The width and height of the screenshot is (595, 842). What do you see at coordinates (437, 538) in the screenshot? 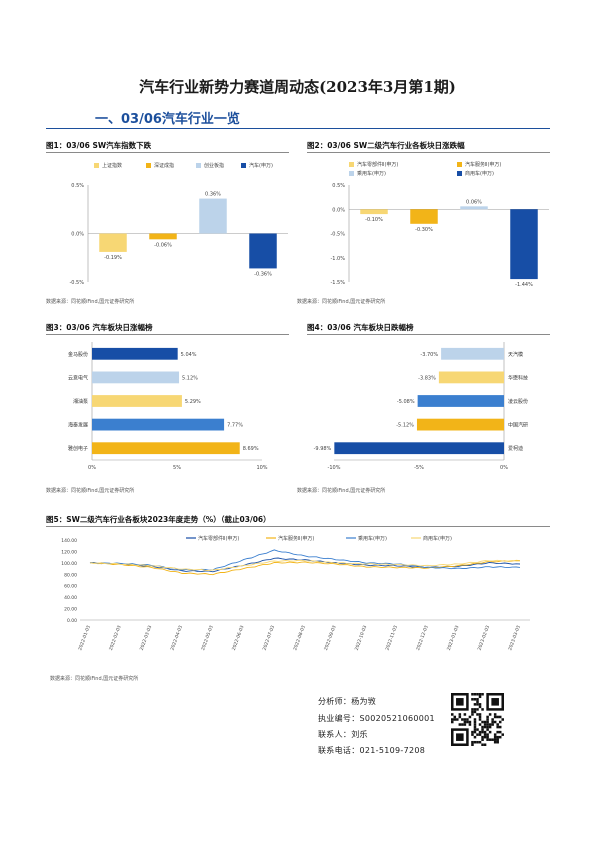
I see `fig5-legend-label-3: 商用车(申万)` at bounding box center [437, 538].